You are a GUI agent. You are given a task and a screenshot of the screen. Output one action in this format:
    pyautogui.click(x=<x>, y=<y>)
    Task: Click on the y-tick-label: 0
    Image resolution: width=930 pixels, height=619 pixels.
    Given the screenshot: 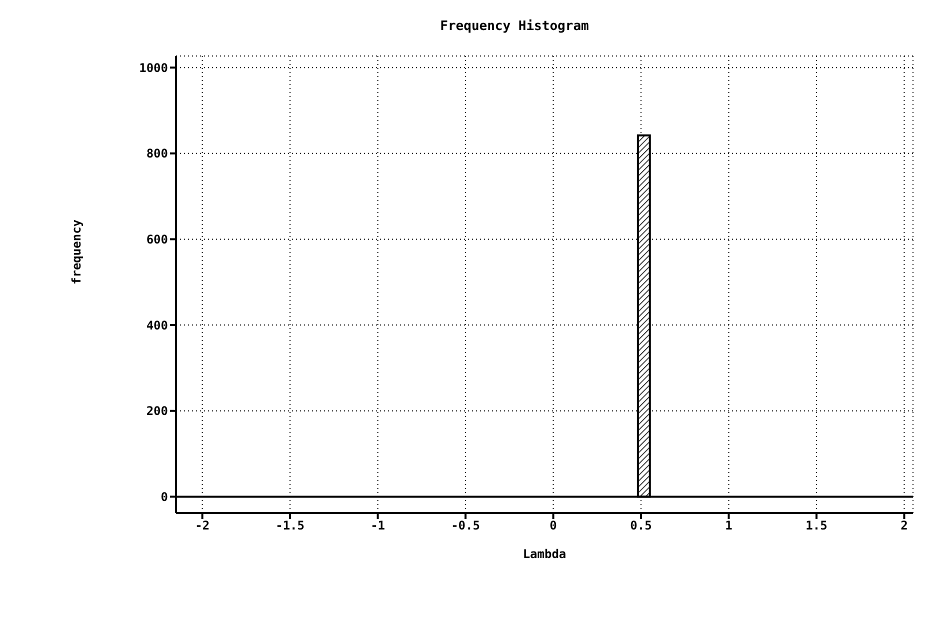 What is the action you would take?
    pyautogui.click(x=164, y=497)
    